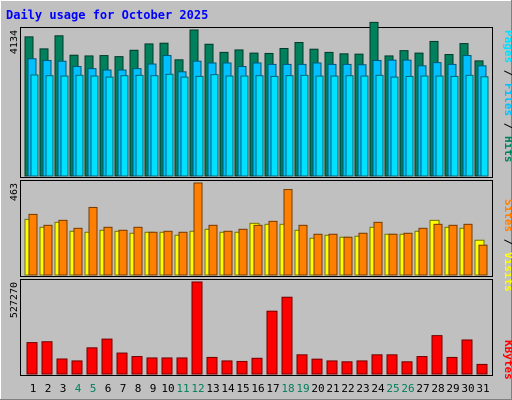 This screenshot has height=400, width=512. What do you see at coordinates (452, 388) in the screenshot?
I see `day-label-29: 29` at bounding box center [452, 388].